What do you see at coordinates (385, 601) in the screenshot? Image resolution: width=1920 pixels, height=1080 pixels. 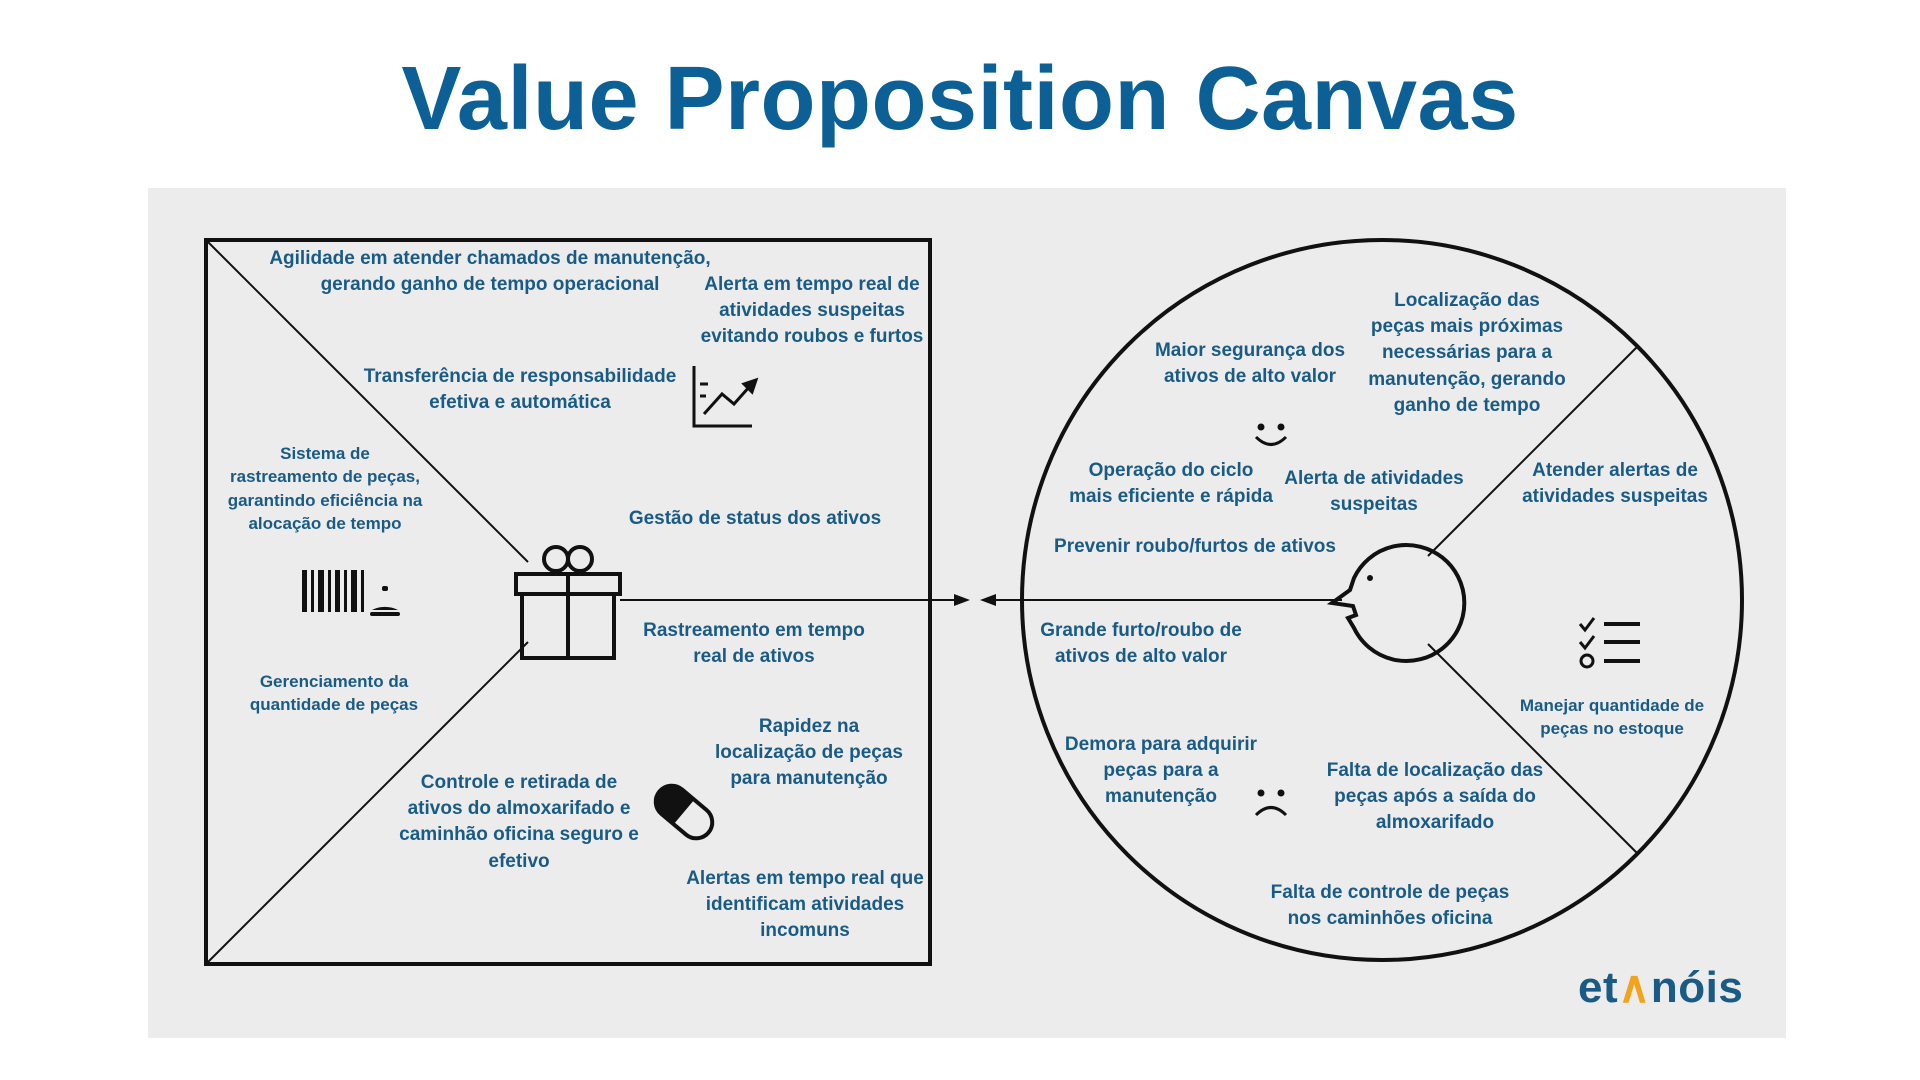 I see `service-bell-icon` at bounding box center [385, 601].